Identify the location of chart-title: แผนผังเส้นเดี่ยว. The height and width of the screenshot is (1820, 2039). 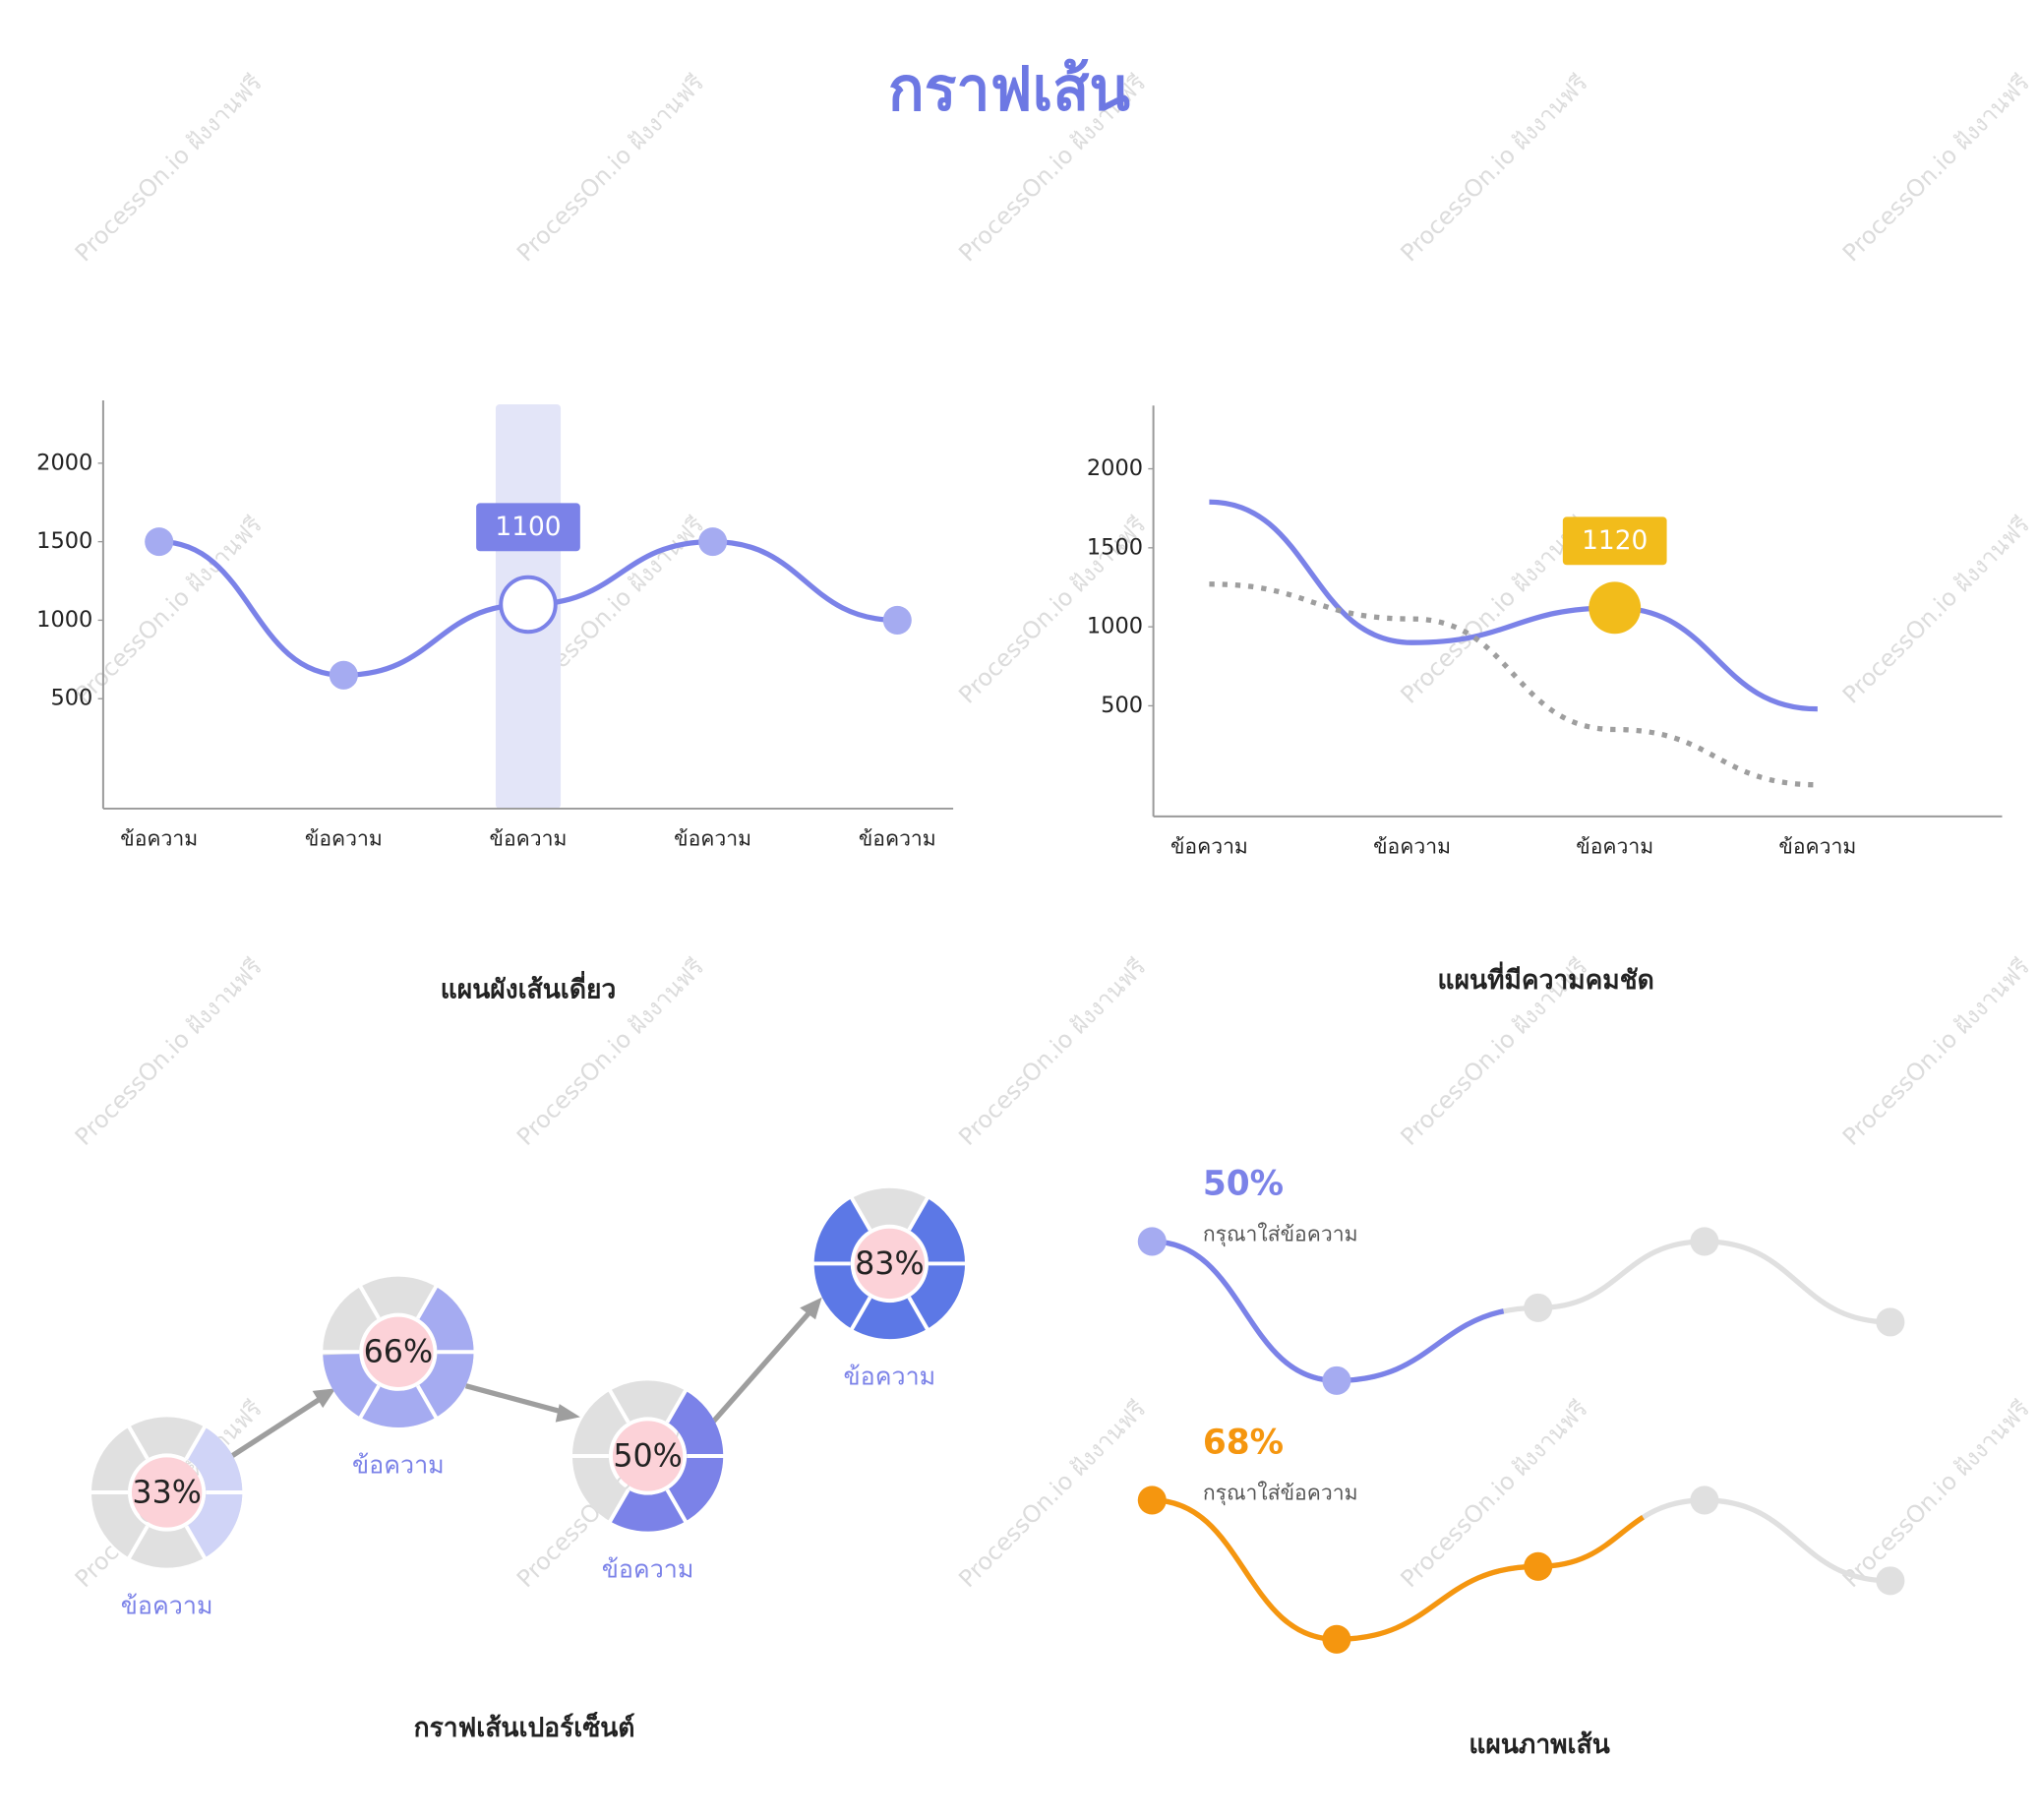
(529, 987).